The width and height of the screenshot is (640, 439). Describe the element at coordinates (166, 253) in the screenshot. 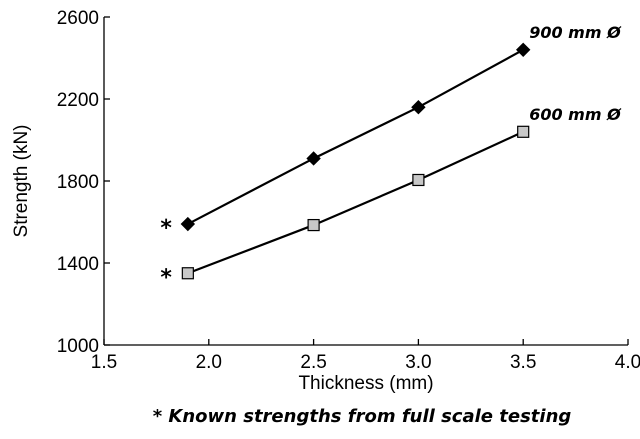

I see `annotations: **` at that location.